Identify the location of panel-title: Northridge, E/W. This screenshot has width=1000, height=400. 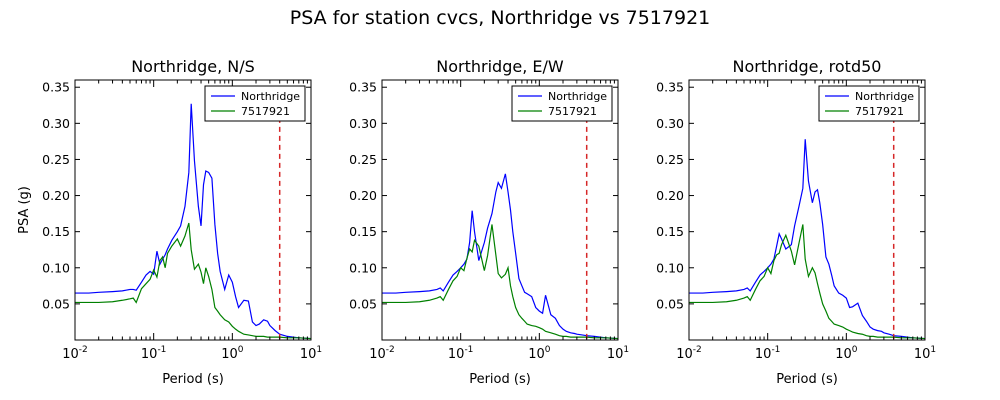
(500, 66).